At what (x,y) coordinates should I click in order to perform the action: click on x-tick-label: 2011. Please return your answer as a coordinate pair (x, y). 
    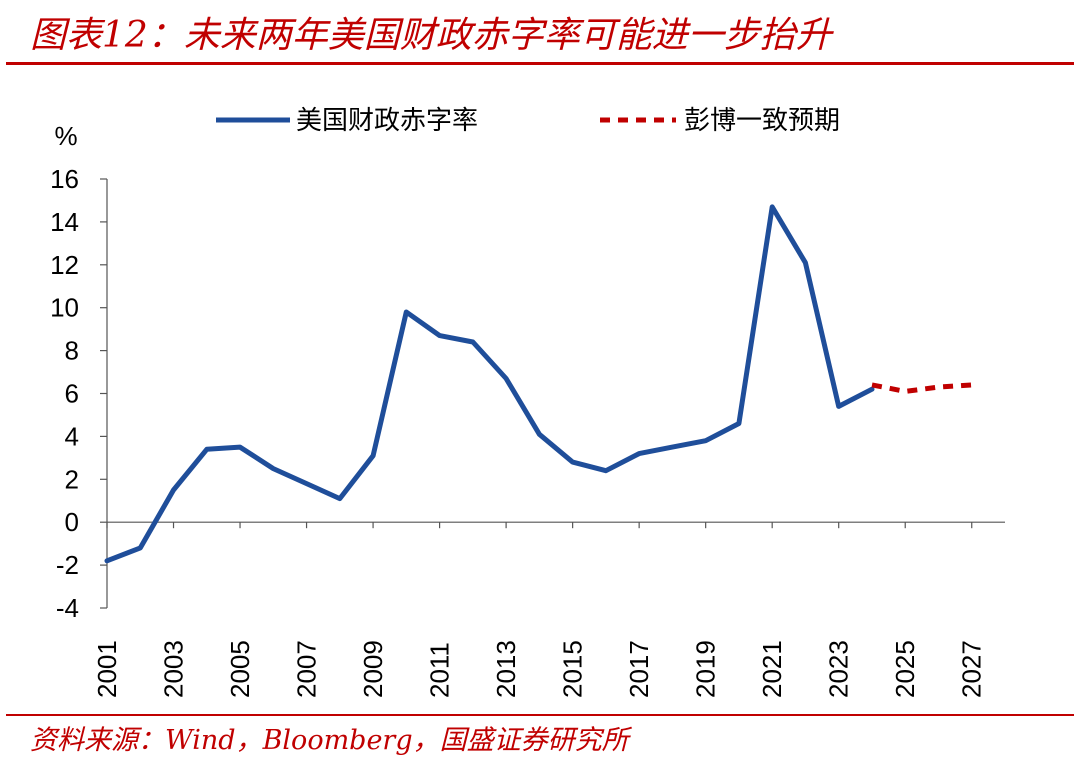
    Looking at the image, I should click on (440, 670).